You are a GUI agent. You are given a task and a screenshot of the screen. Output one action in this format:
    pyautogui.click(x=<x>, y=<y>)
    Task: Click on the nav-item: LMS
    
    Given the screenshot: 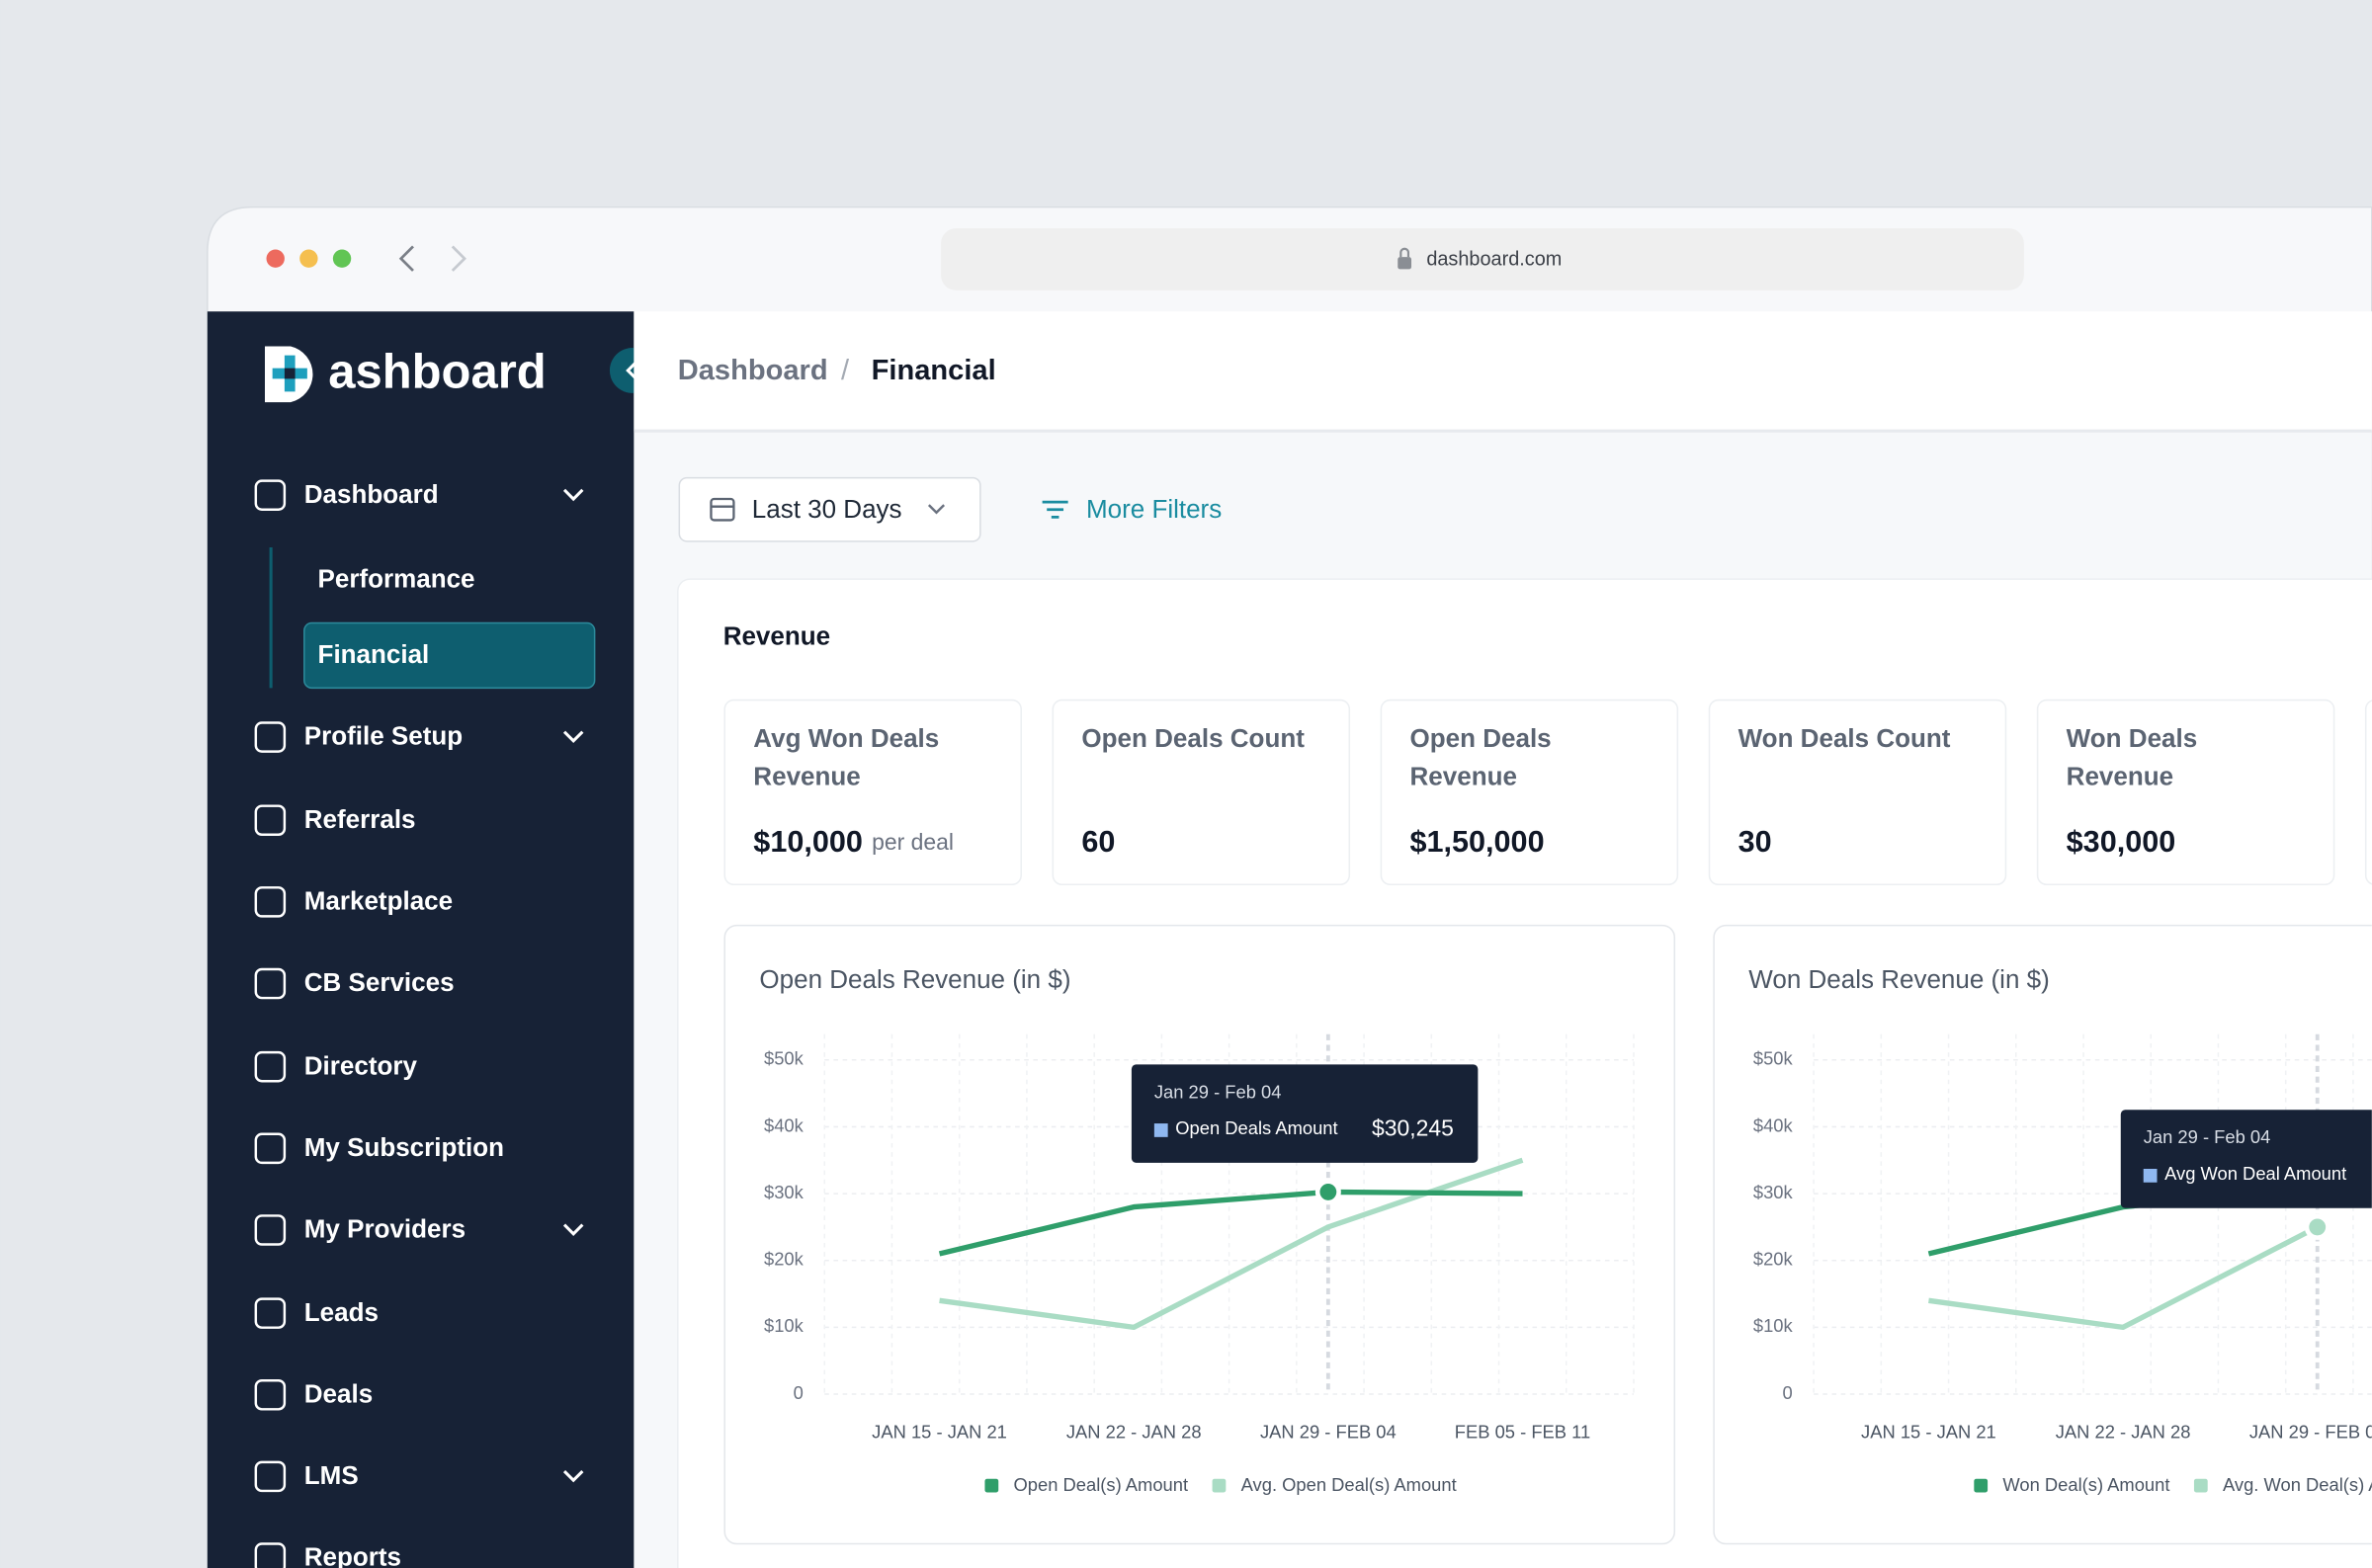 What is the action you would take?
    pyautogui.click(x=331, y=1475)
    